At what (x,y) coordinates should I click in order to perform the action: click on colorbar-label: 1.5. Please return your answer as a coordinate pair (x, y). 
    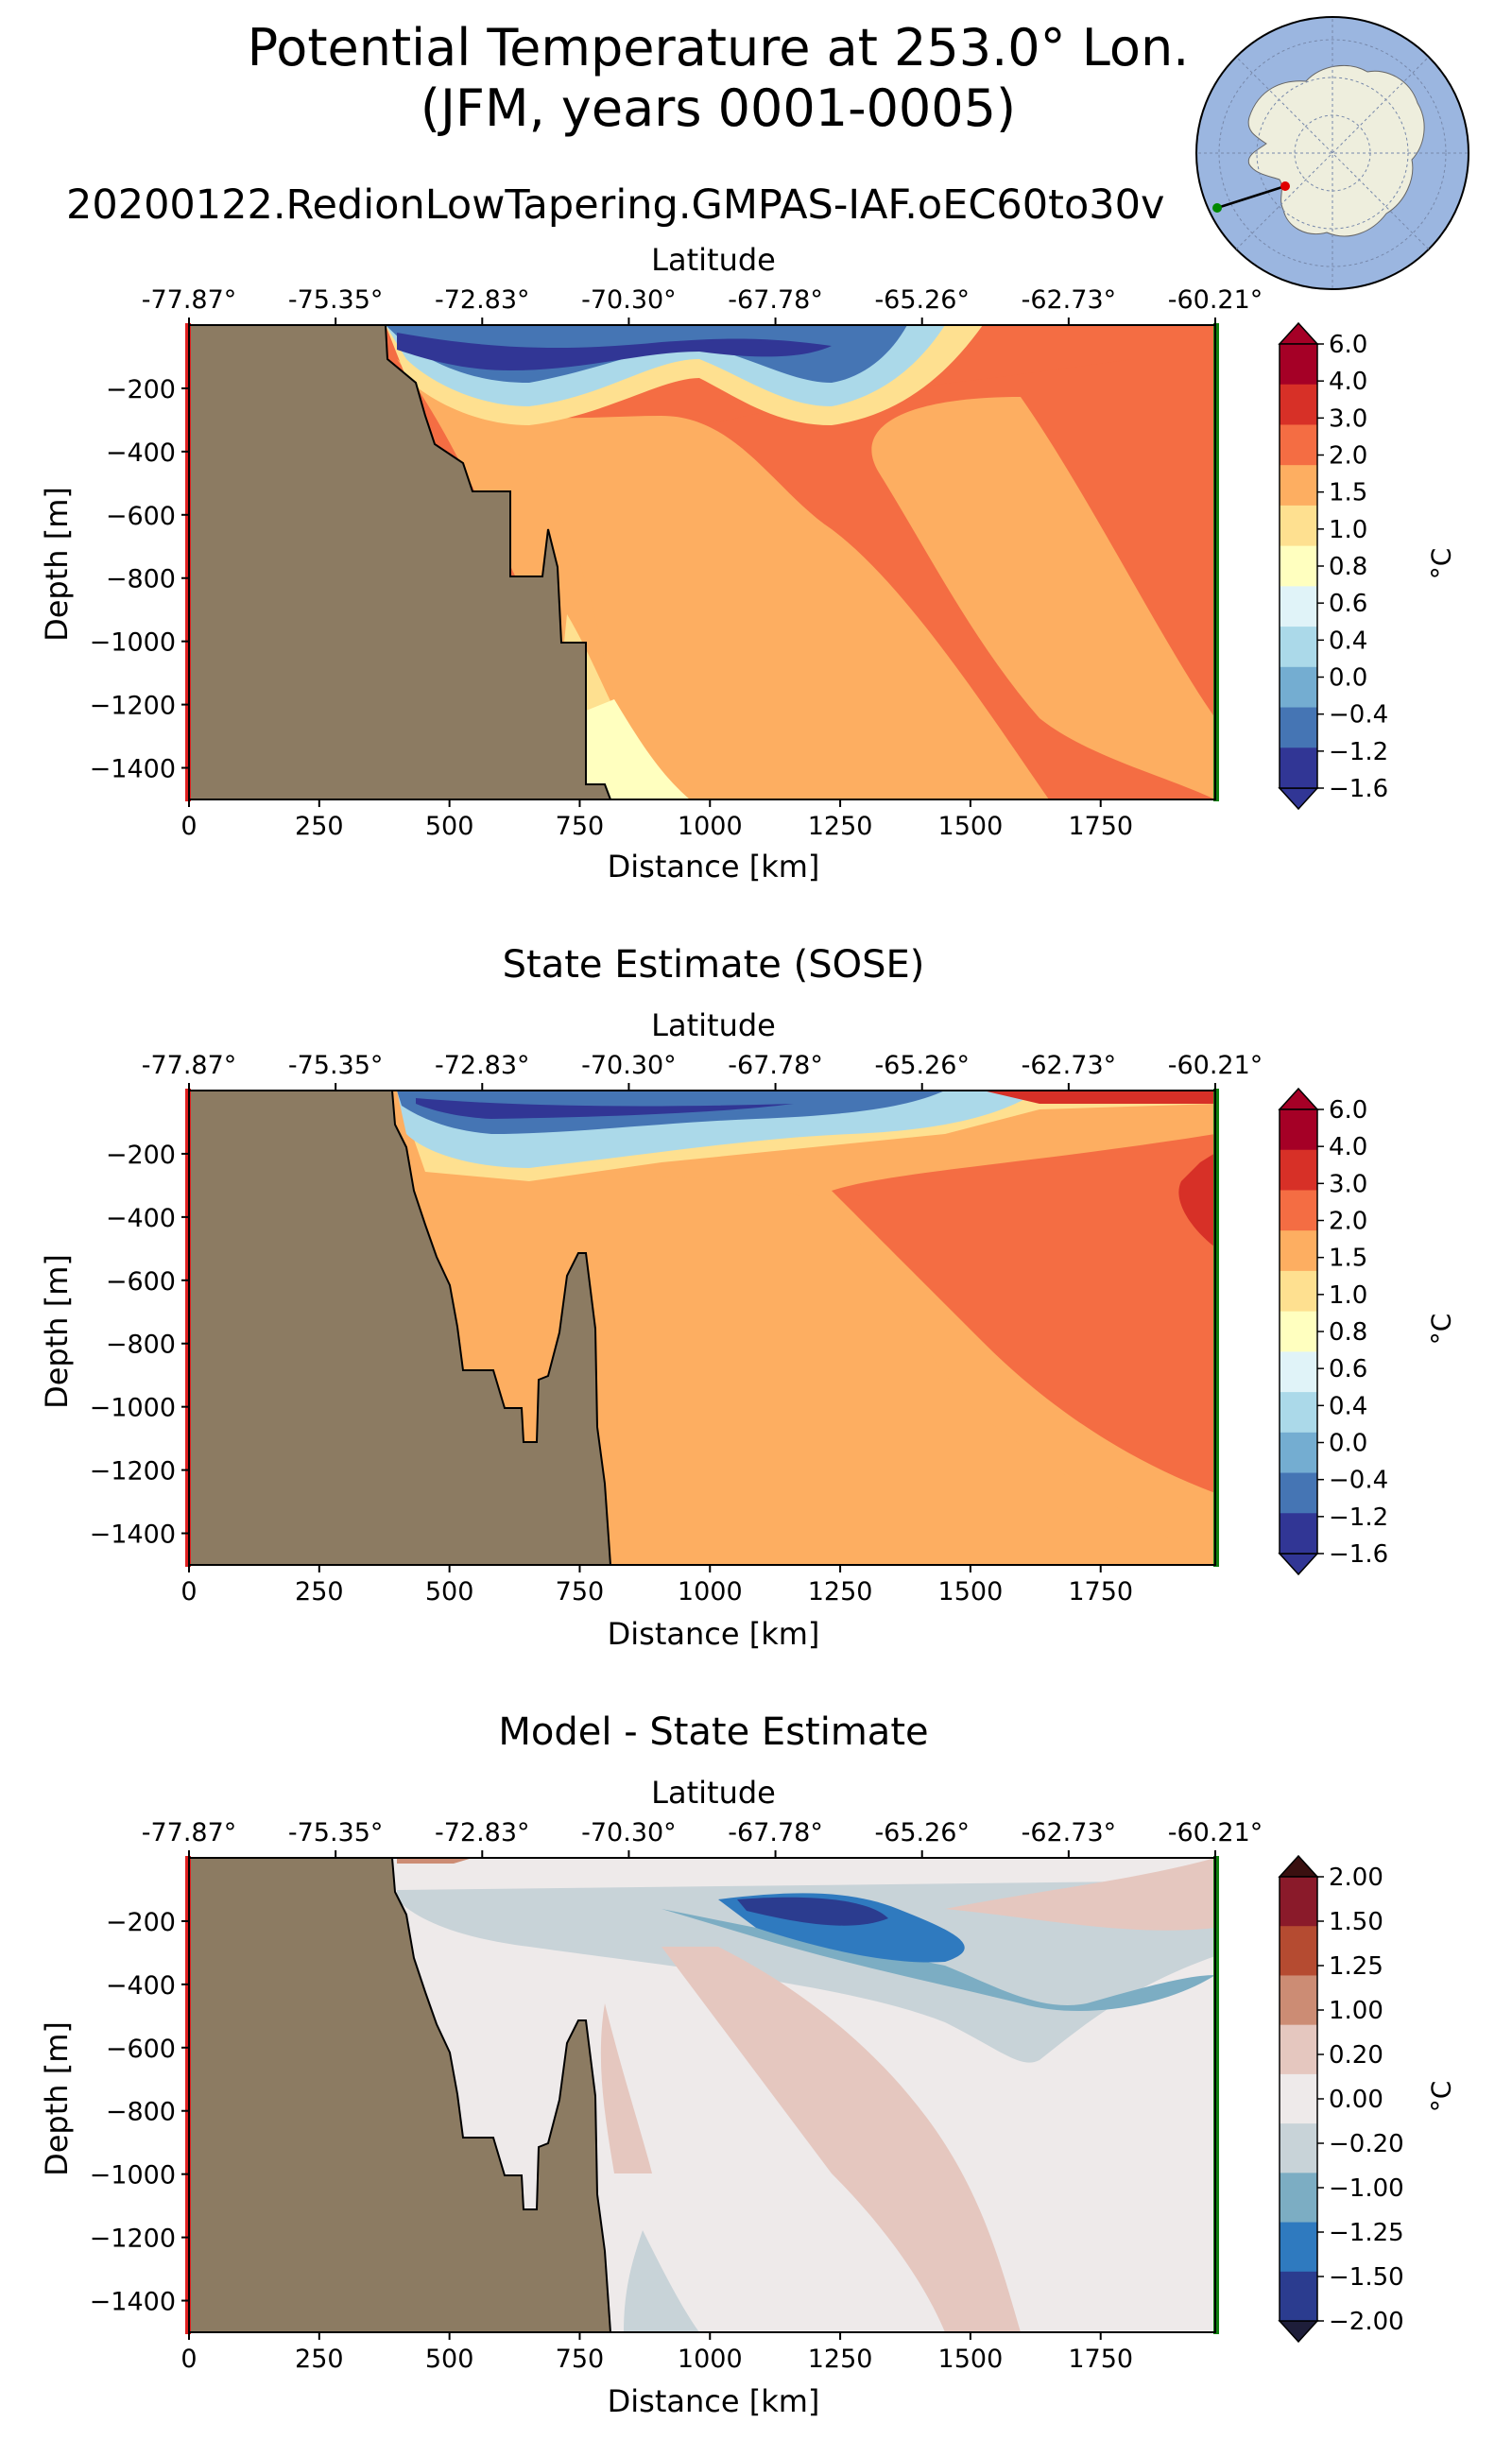
    Looking at the image, I should click on (1348, 493).